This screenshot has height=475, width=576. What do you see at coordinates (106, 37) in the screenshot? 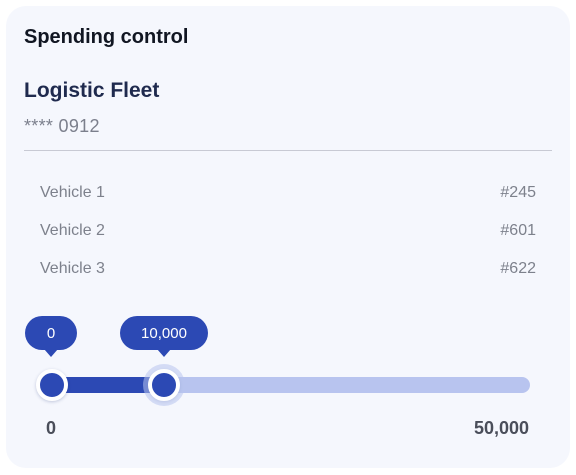
I see `card-title: Spending control` at bounding box center [106, 37].